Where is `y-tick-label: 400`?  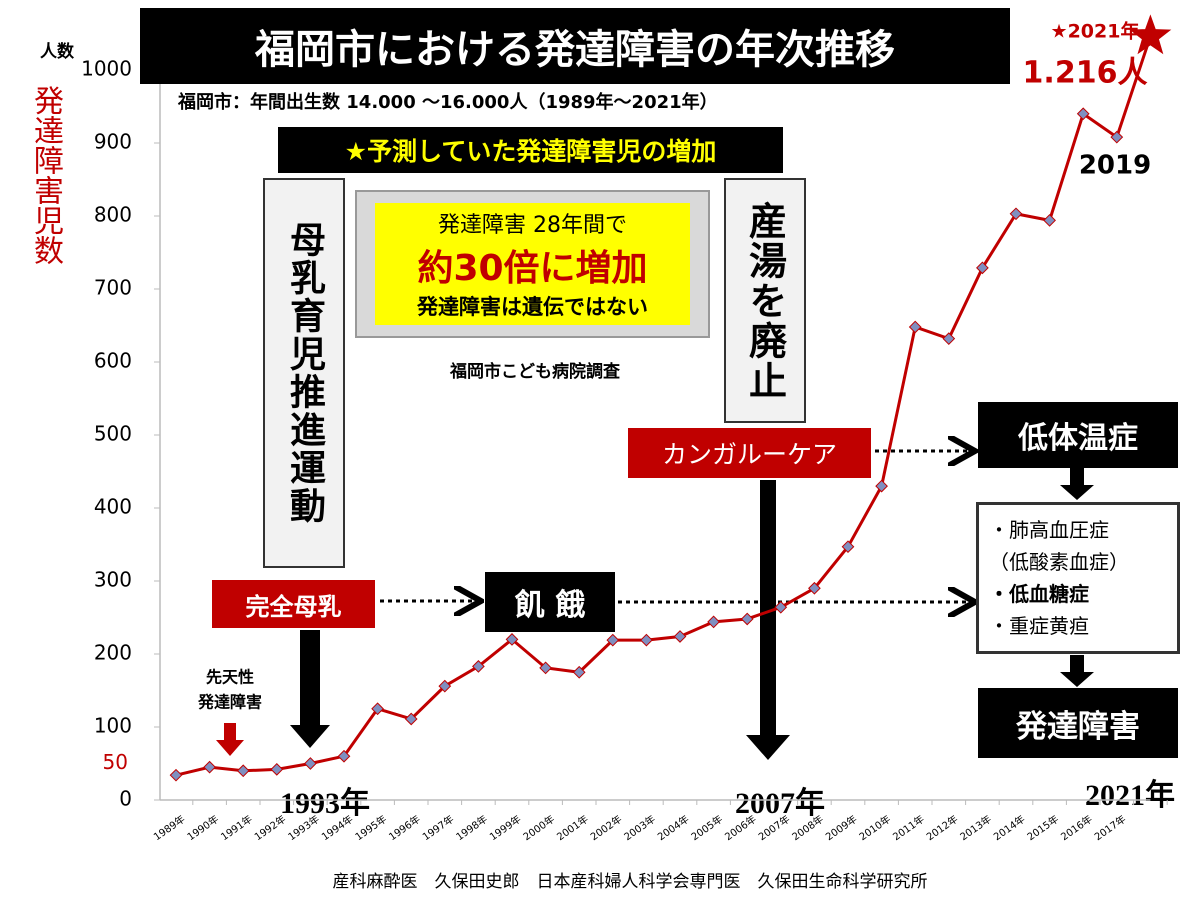 y-tick-label: 400 is located at coordinates (113, 507).